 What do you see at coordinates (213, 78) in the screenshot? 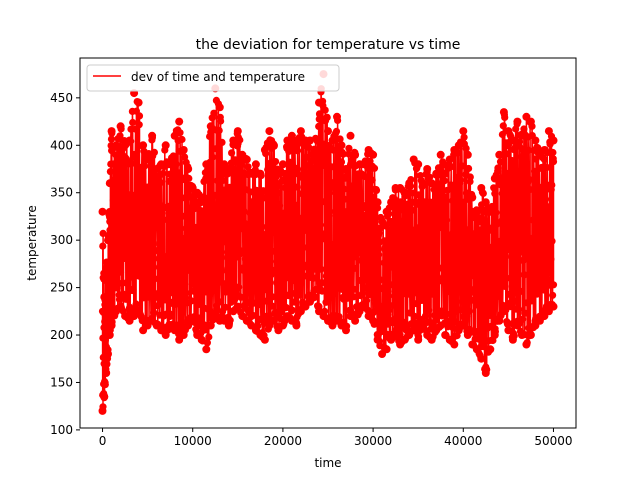
I see `legend-box` at bounding box center [213, 78].